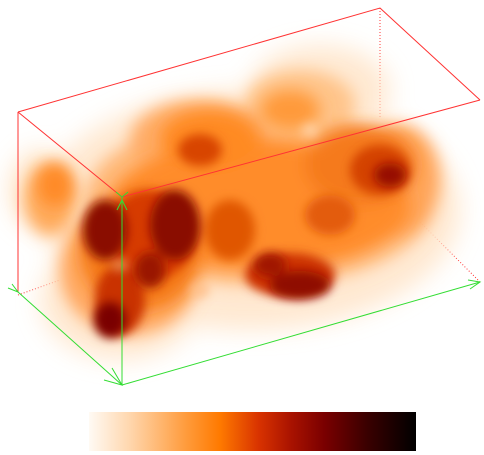 The width and height of the screenshot is (484, 455). I want to click on x-axis-arrow-icon, so click(474, 284).